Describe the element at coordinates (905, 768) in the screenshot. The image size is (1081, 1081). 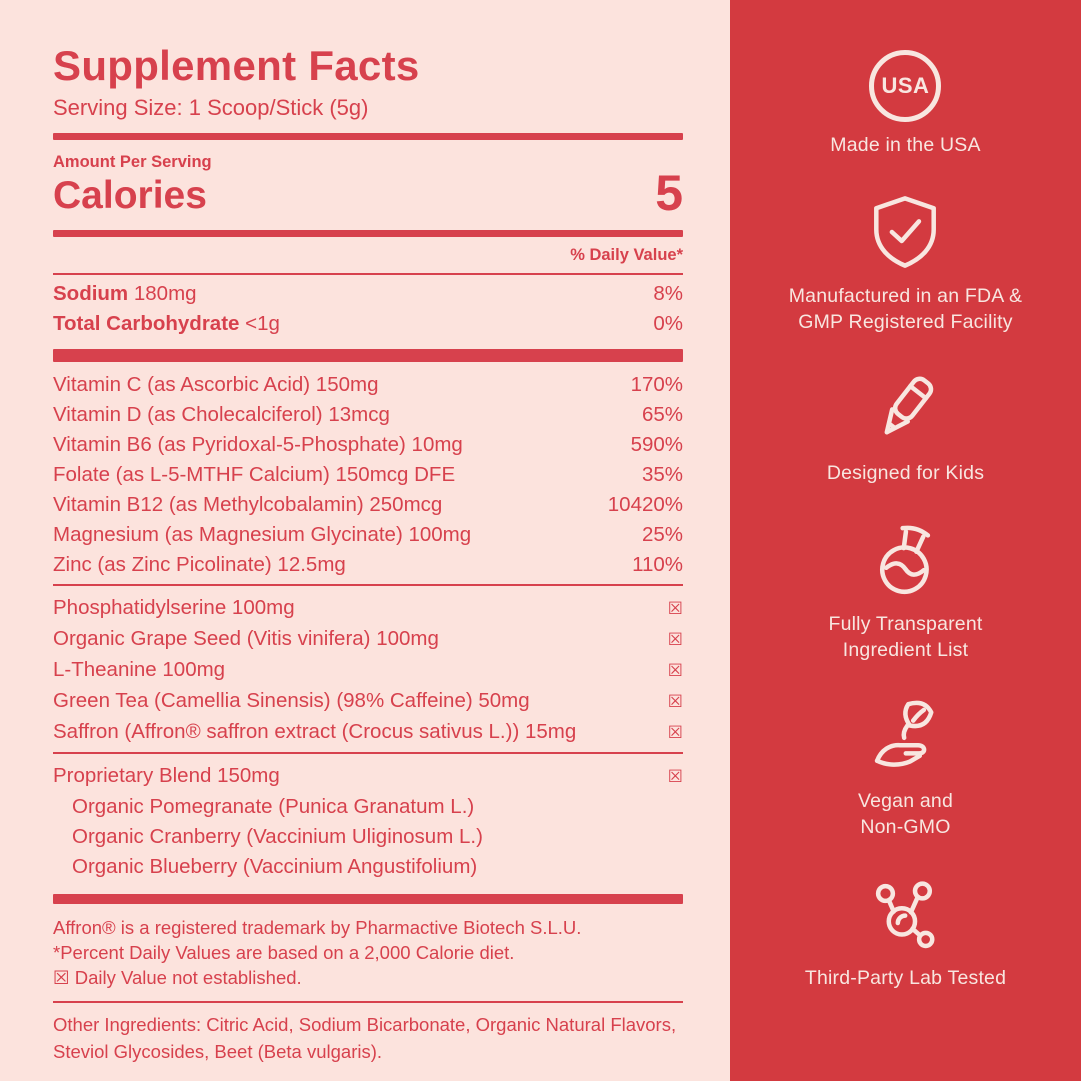
I see `badge-vegan-non-gmo: Vegan and Non-GMO` at that location.